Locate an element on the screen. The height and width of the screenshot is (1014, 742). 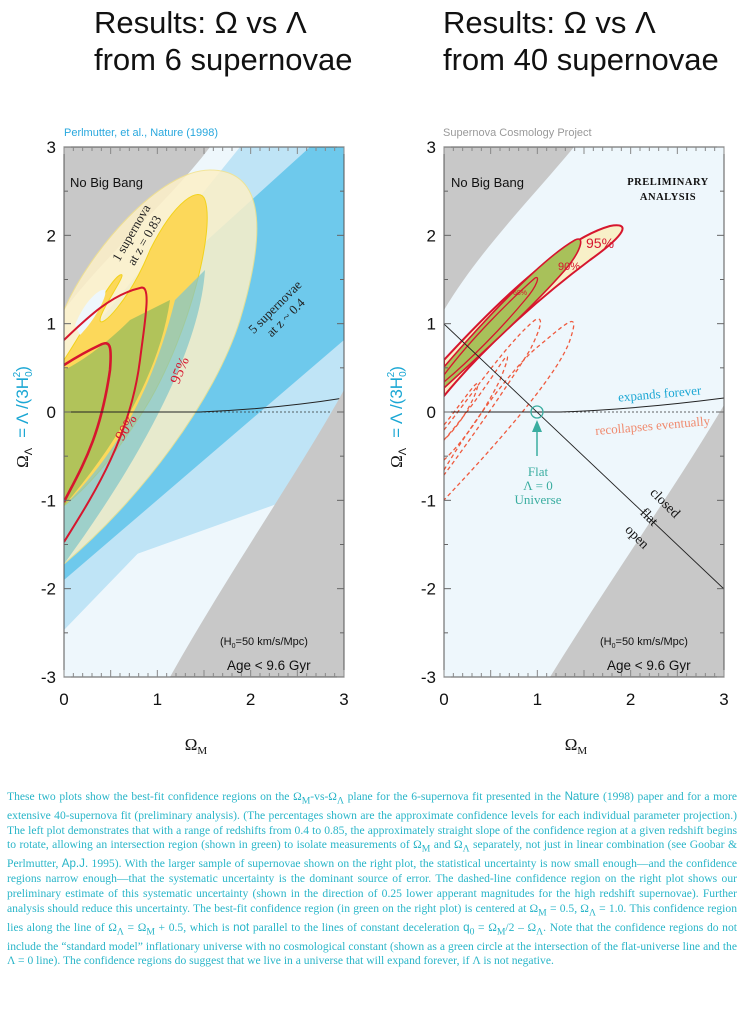
caption-q: q is located at coordinates (466, 927).